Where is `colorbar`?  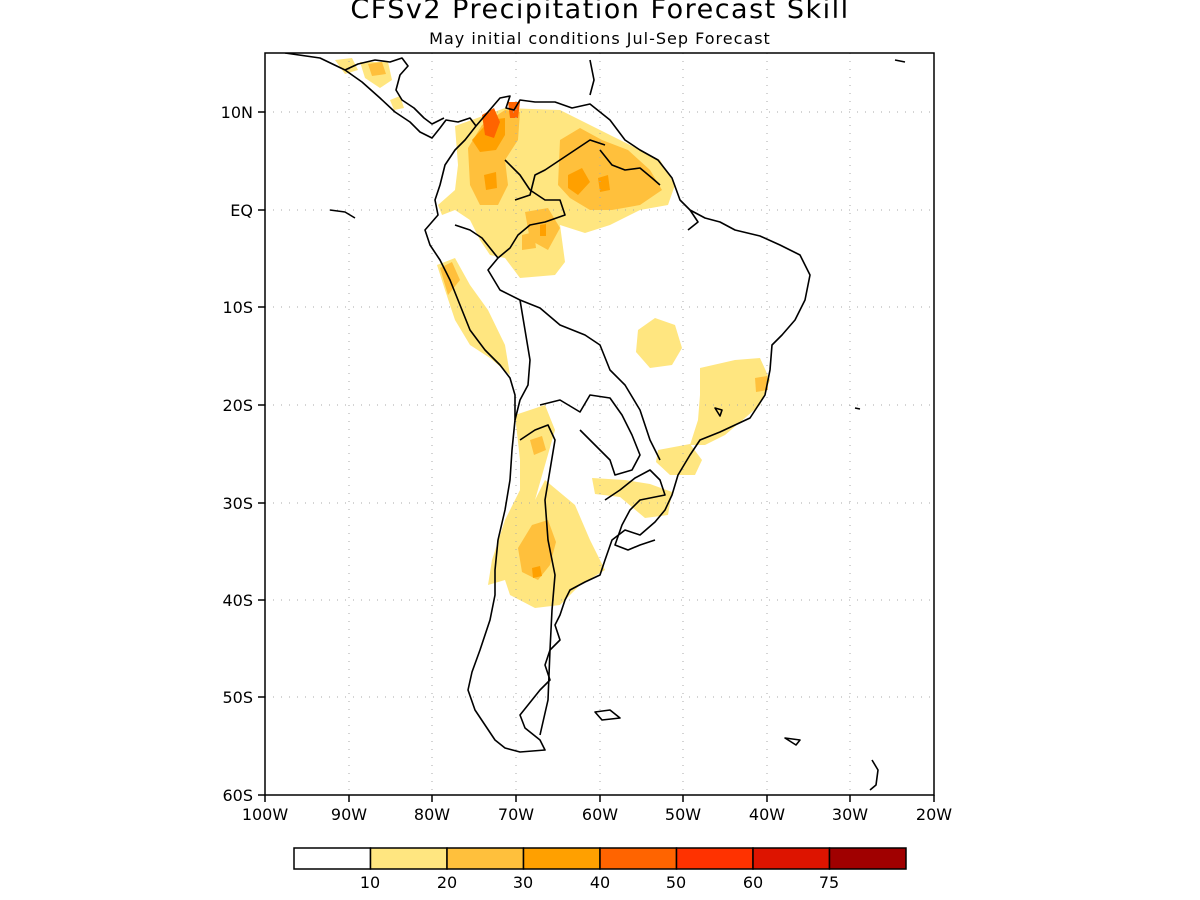 colorbar is located at coordinates (600, 858).